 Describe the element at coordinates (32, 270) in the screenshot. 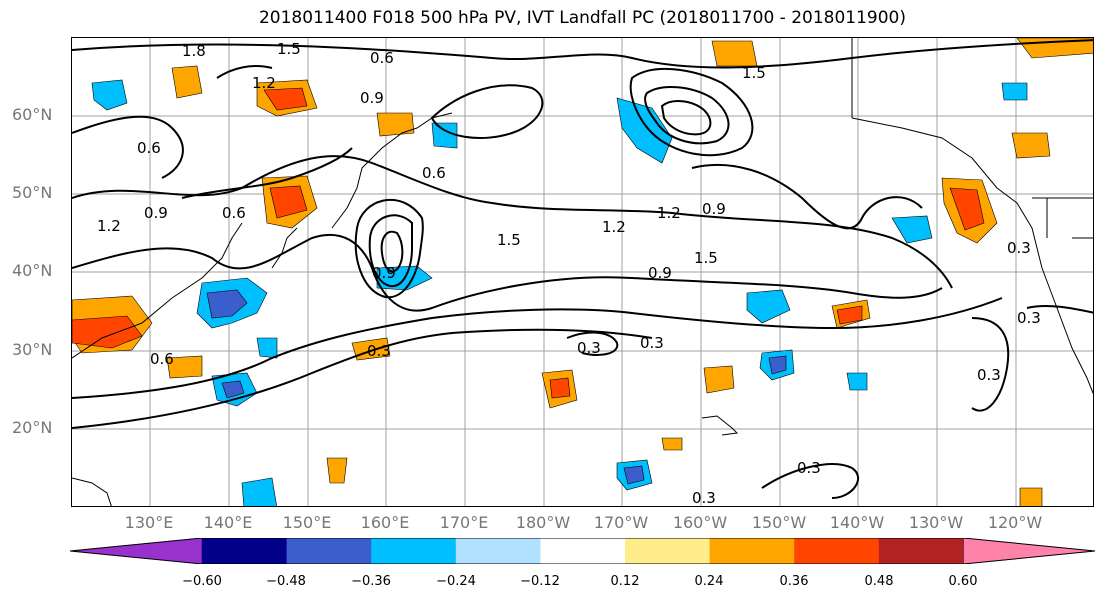

I see `lat-label: 40°N` at that location.